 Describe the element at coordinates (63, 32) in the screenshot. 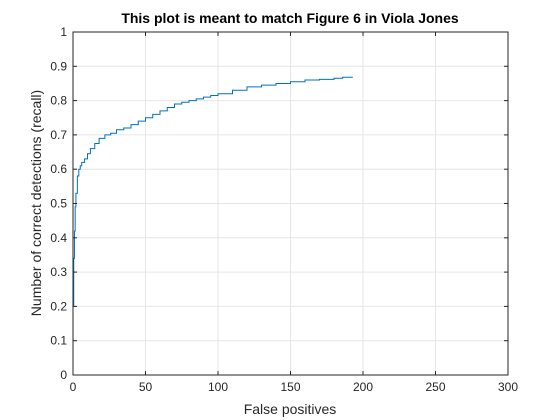

I see `y-tick-label: 1` at that location.